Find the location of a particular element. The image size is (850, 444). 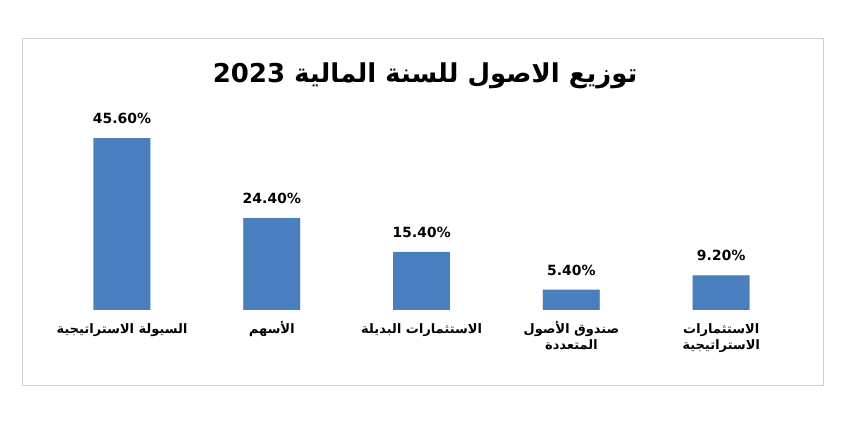

data-label: 24.40% is located at coordinates (272, 199).